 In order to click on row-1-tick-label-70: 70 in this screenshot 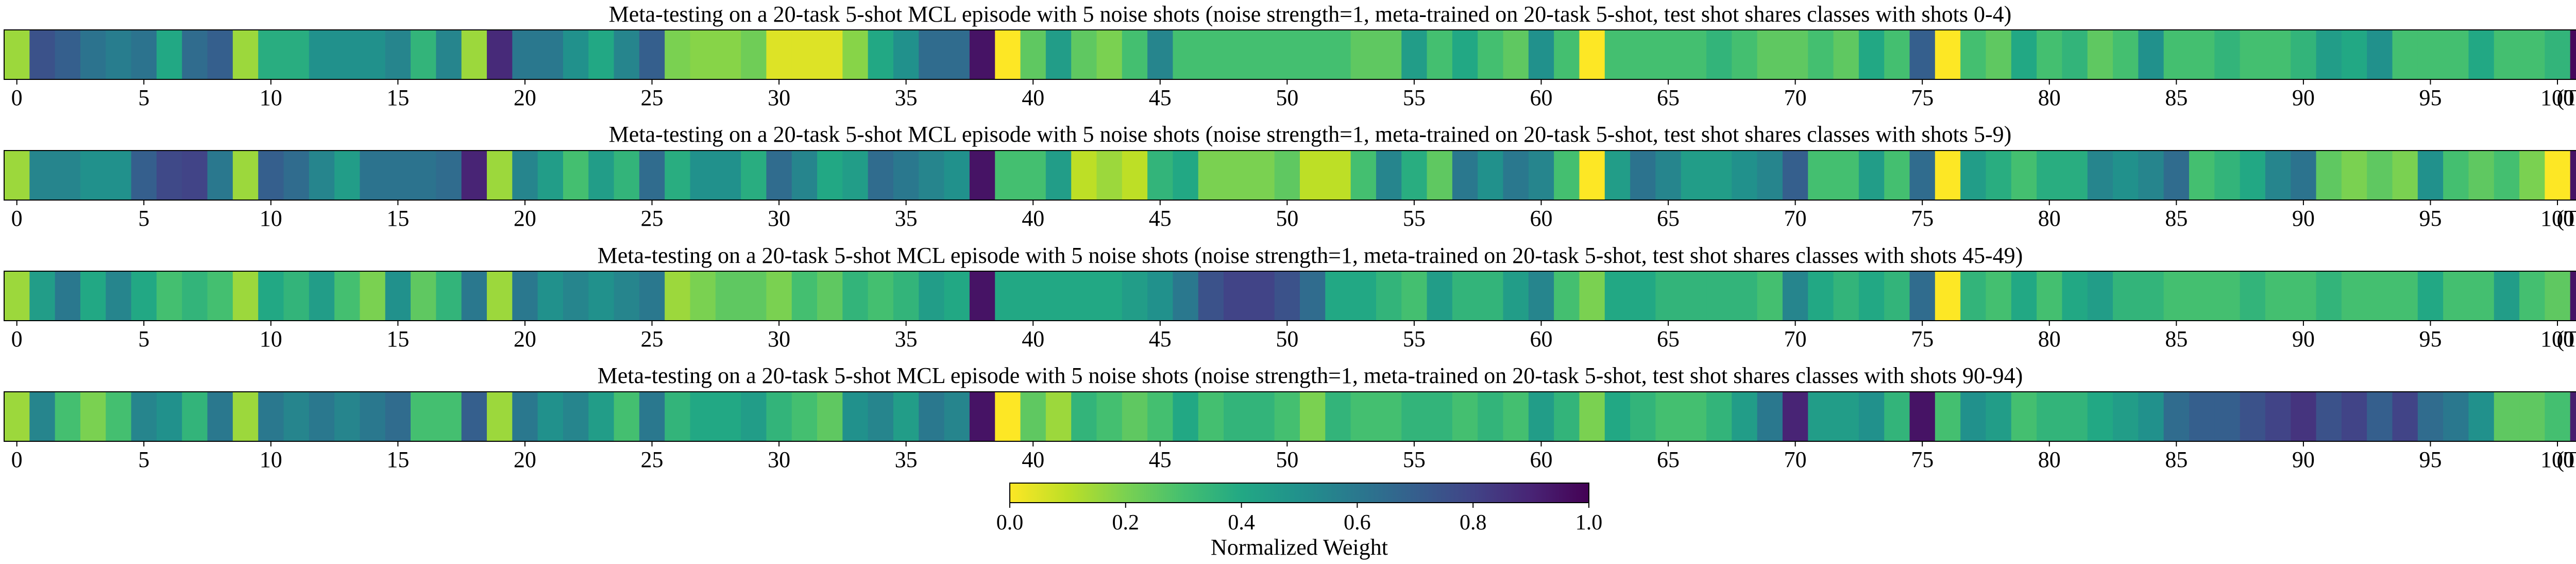, I will do `click(1795, 98)`.